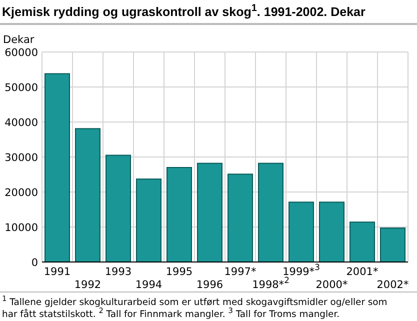 This screenshot has width=417, height=321. What do you see at coordinates (21, 193) in the screenshot?
I see `y-tick-label: 20000` at bounding box center [21, 193].